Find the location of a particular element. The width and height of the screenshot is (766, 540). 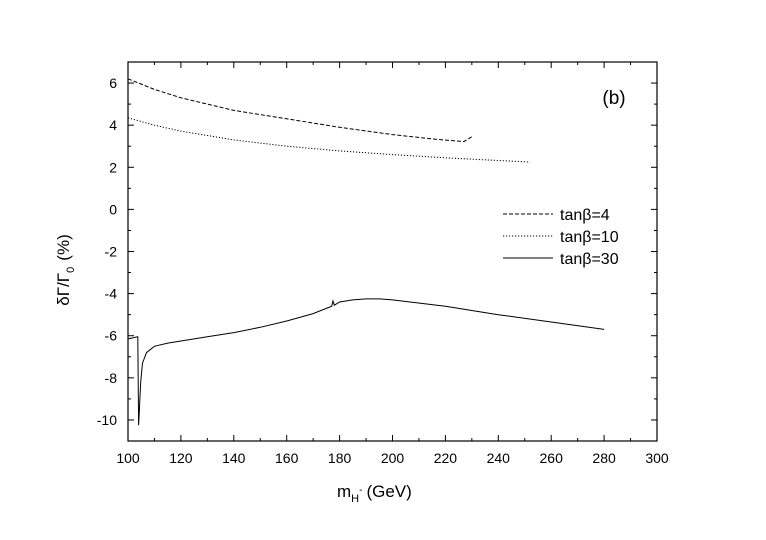

y-axis-title: δΓ/Γ0 (%) is located at coordinates (65, 270).